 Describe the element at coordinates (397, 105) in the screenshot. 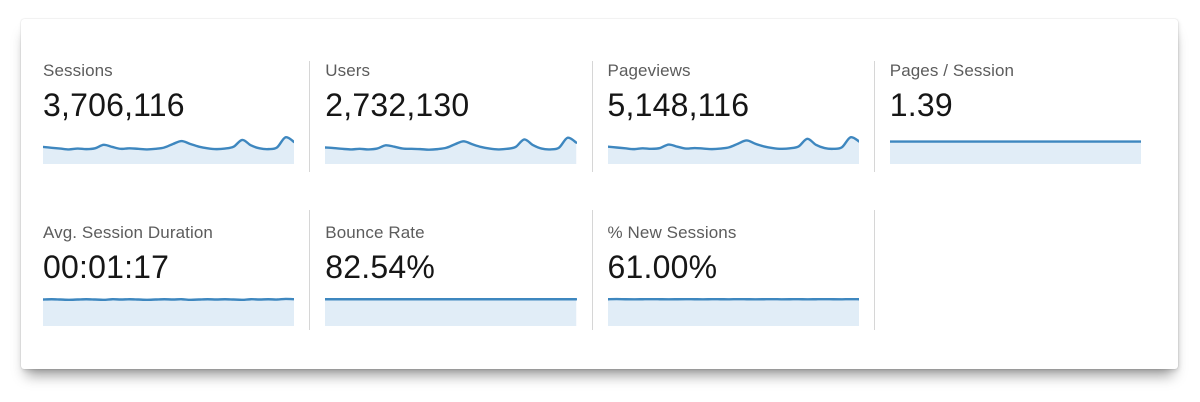

I see `metric-value: 2,732,130` at that location.